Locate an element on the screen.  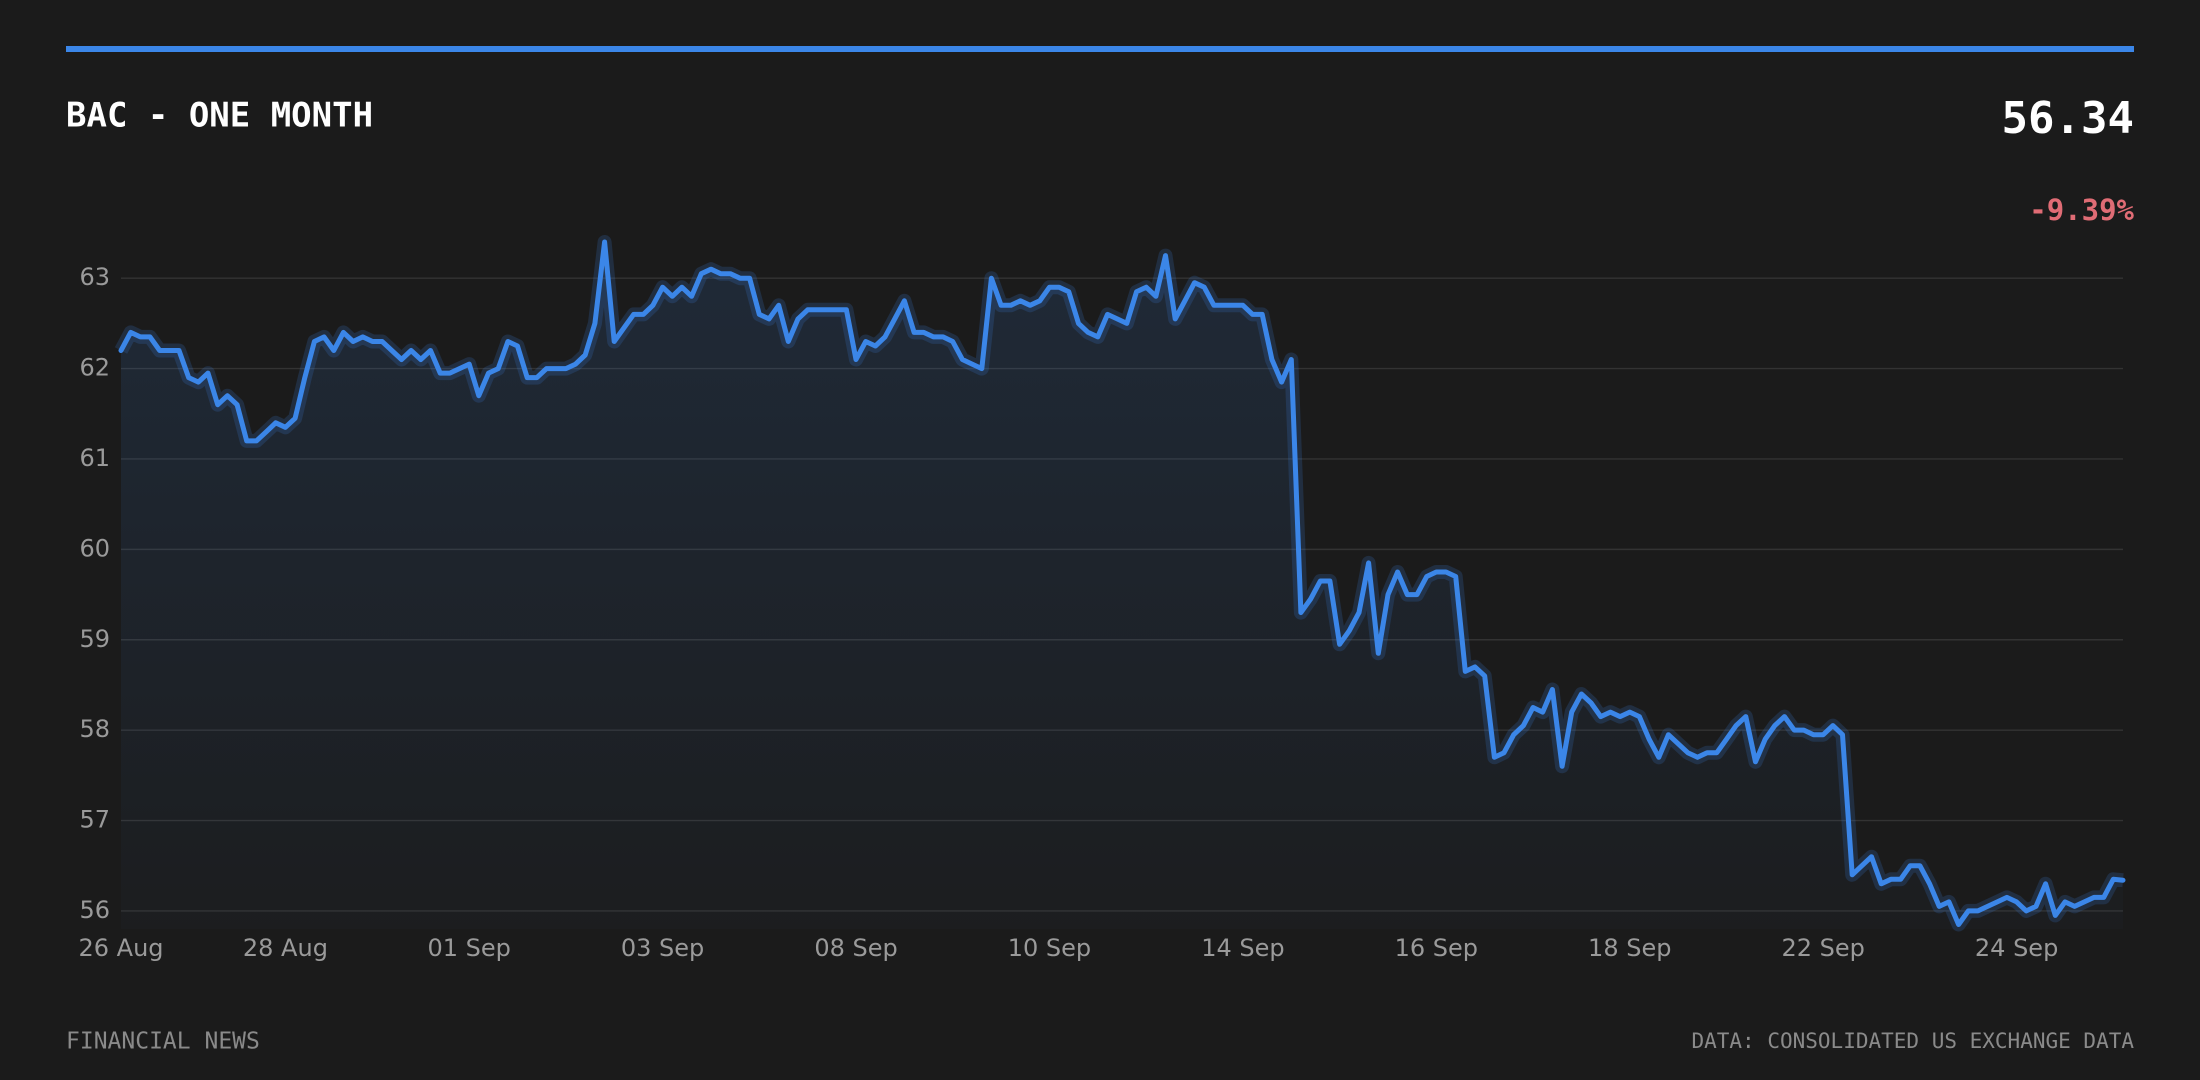
price: 56.34 is located at coordinates (2068, 118).